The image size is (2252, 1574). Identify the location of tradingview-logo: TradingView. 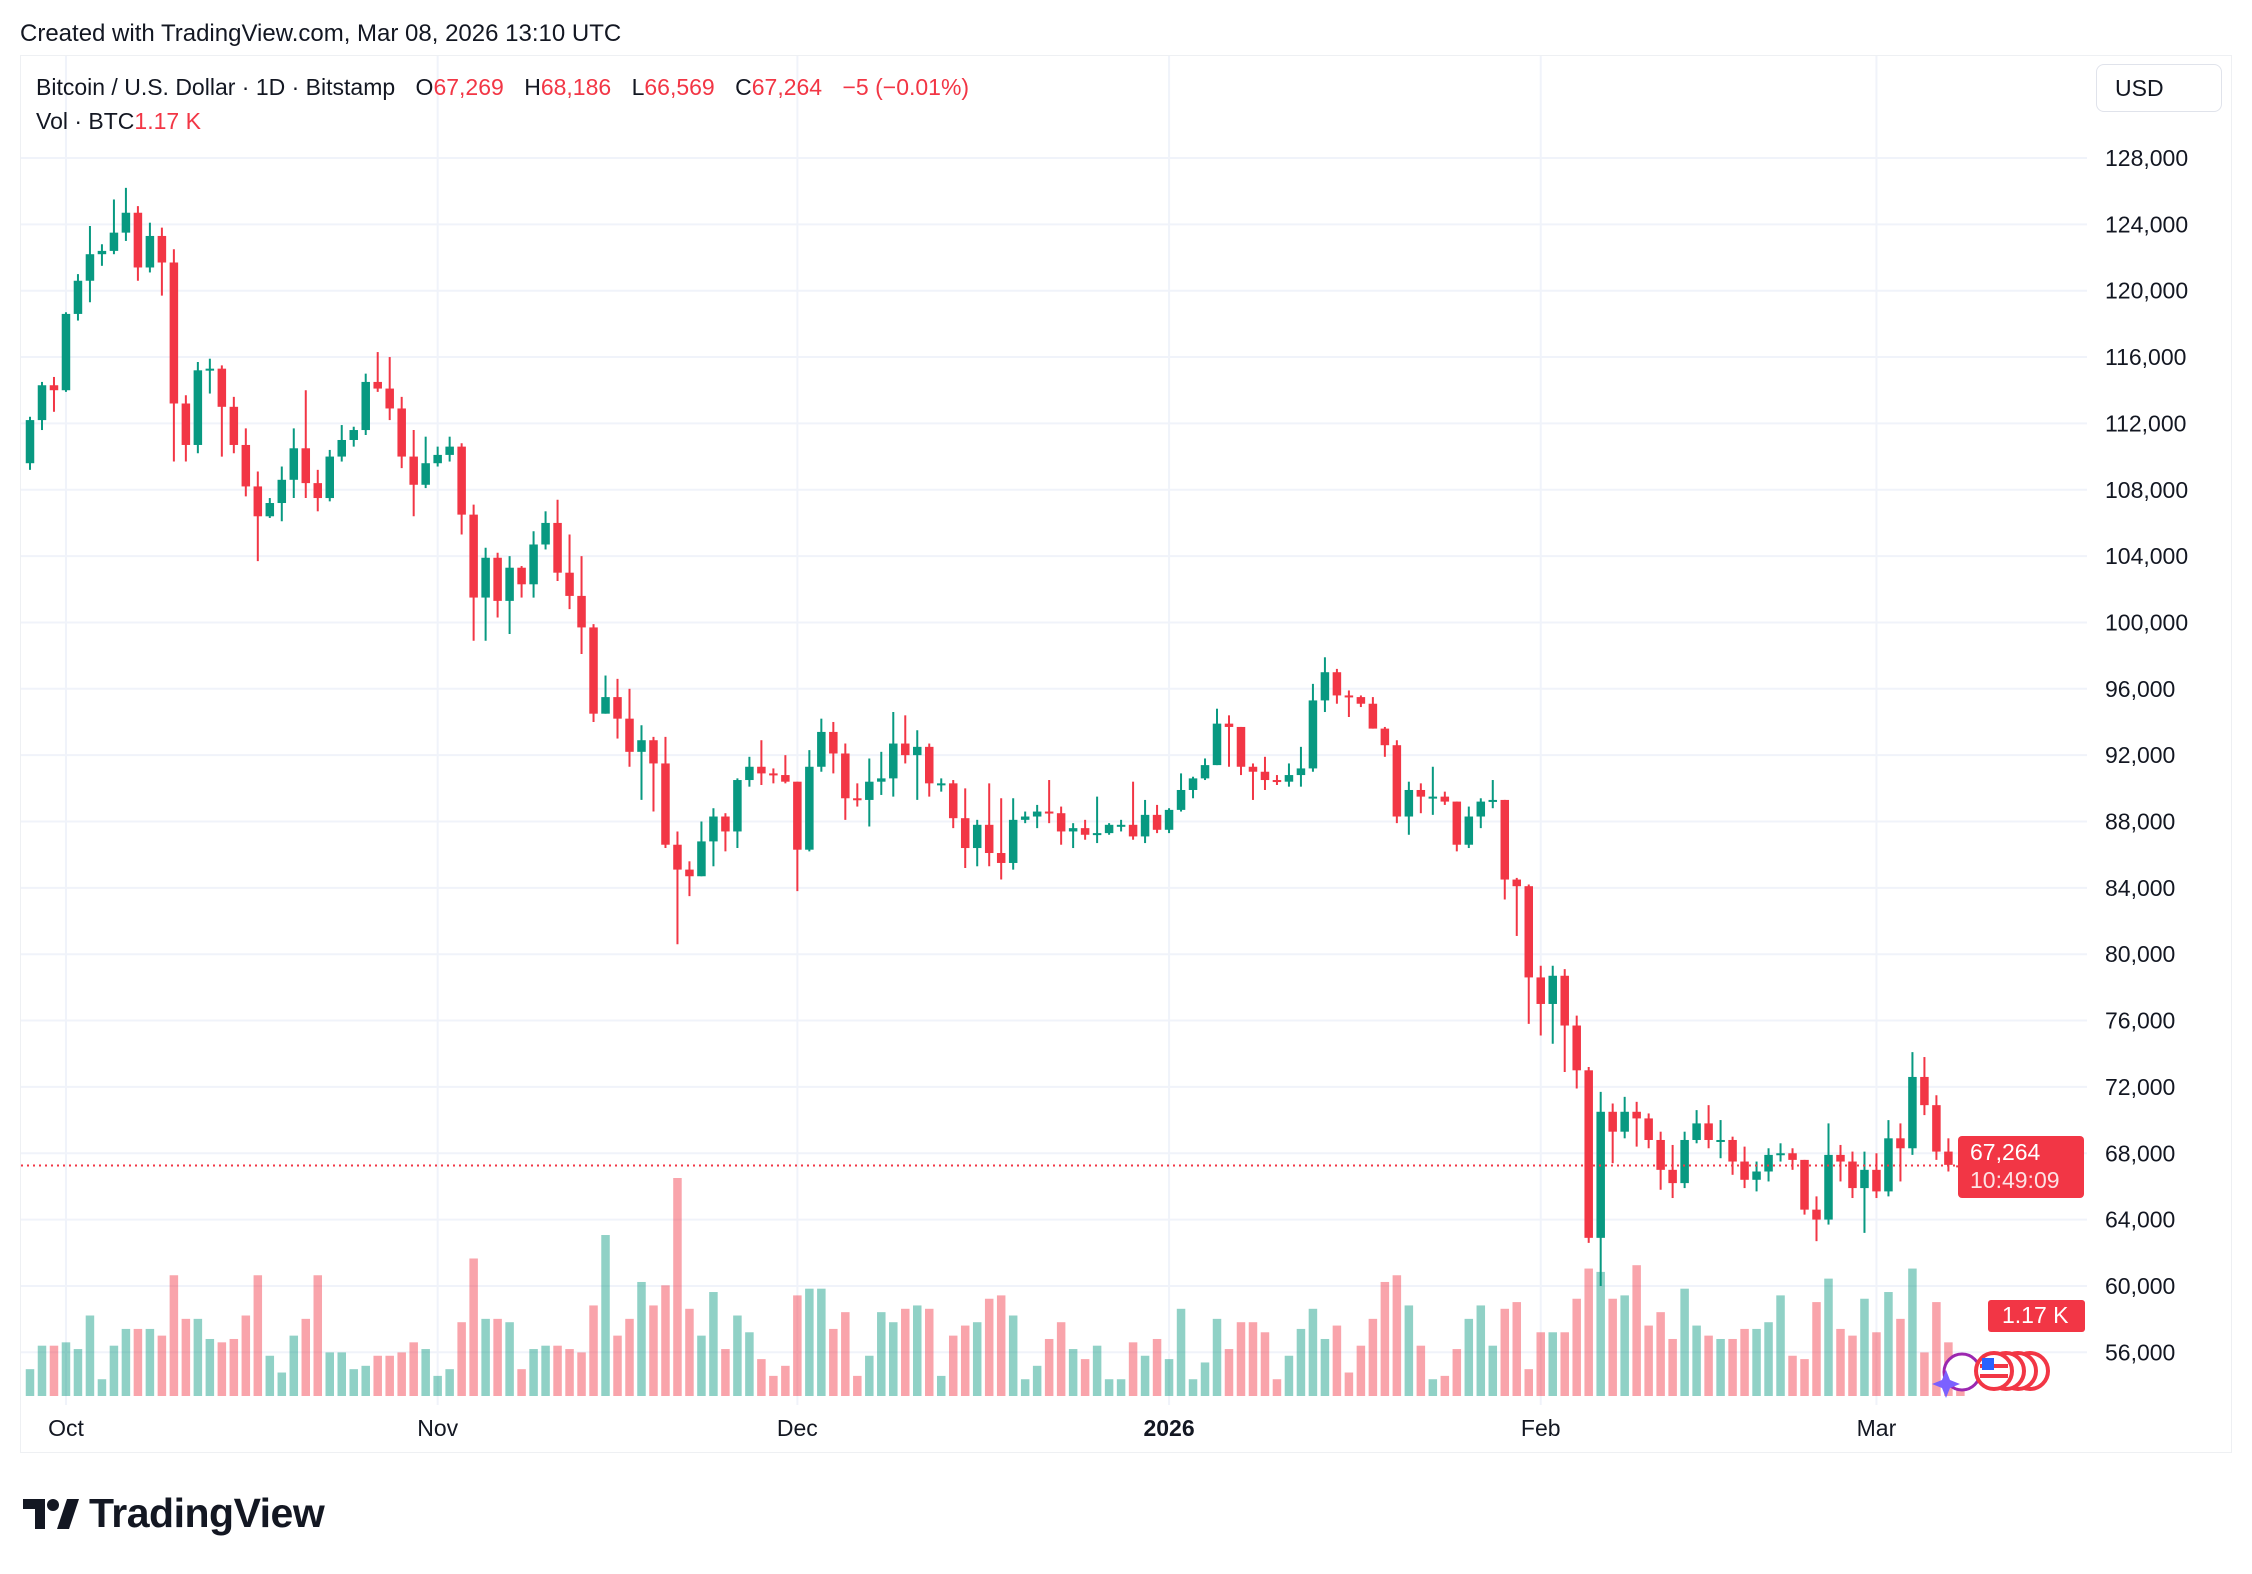
(174, 1513).